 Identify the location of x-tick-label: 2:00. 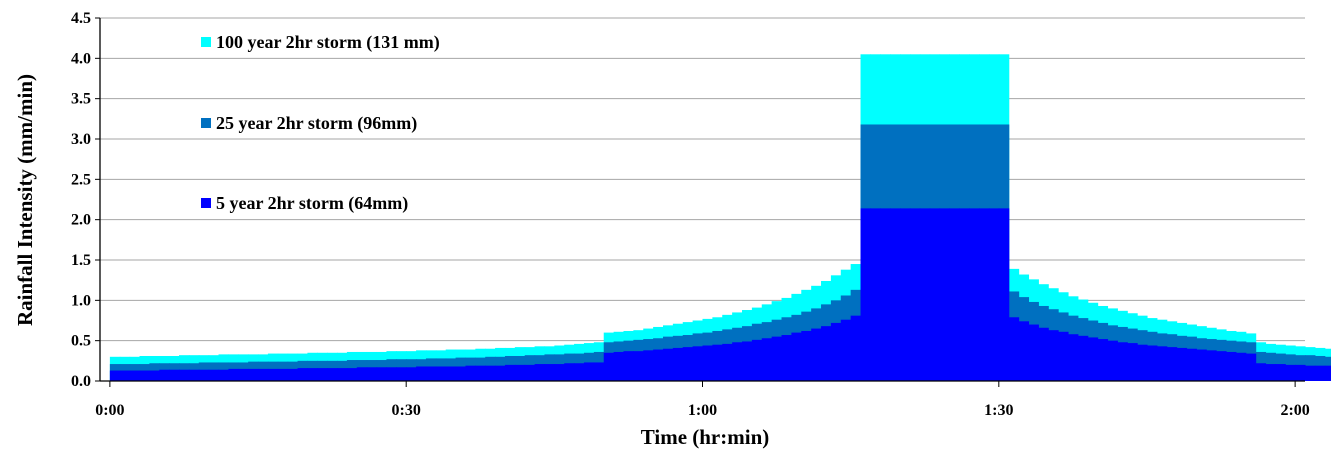
(1294, 410).